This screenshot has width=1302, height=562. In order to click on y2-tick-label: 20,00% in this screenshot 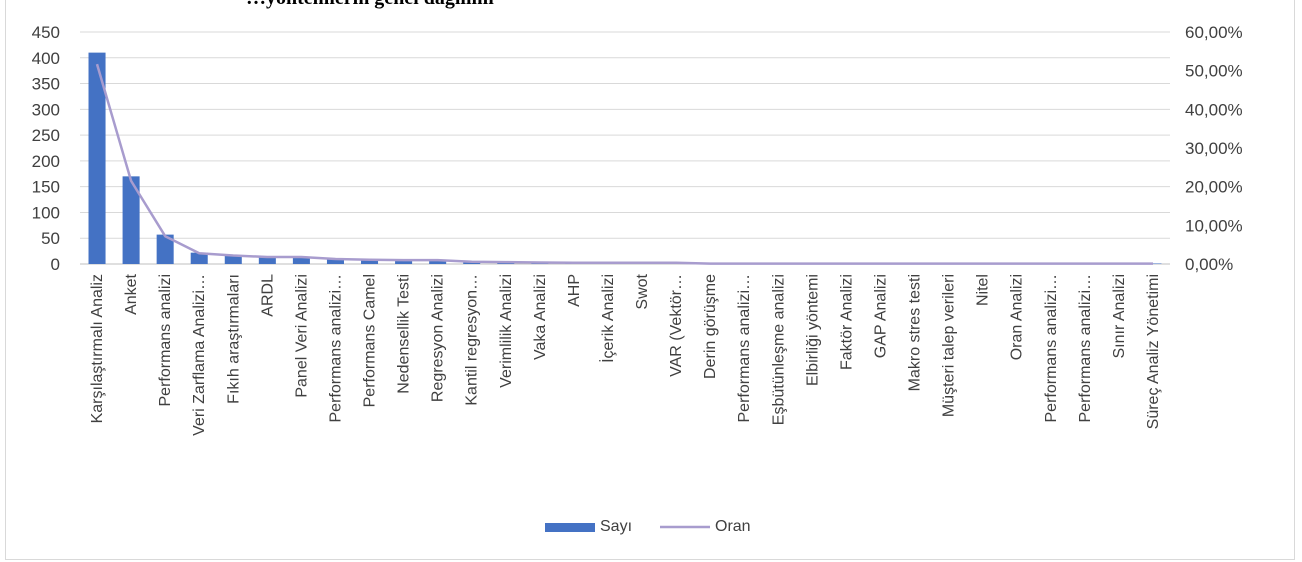, I will do `click(1214, 187)`.